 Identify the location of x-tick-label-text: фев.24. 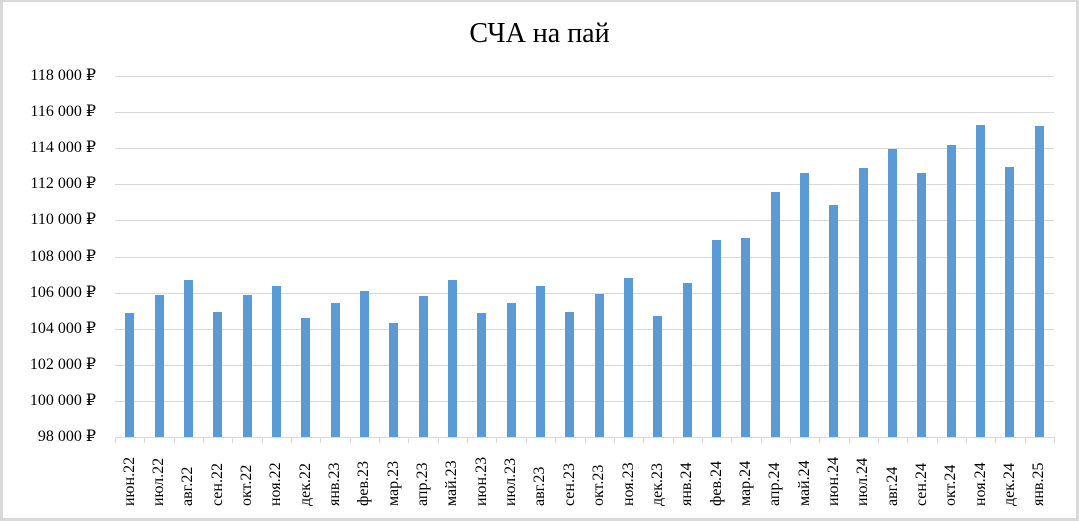
(716, 483).